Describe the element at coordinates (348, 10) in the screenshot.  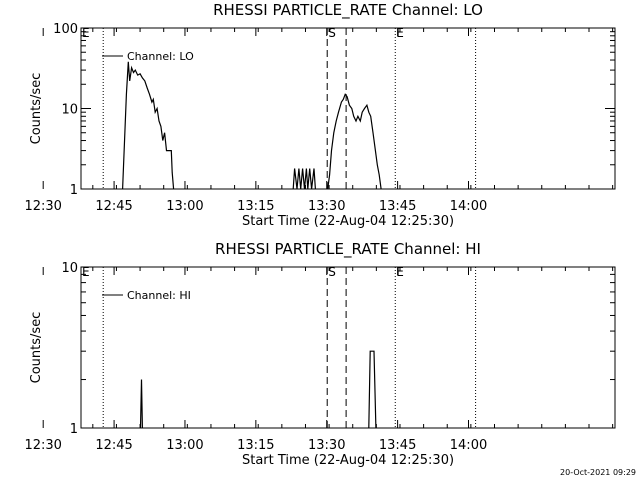
I see `chart-title: RHESSI PARTICLE_RATE Channel: LO` at that location.